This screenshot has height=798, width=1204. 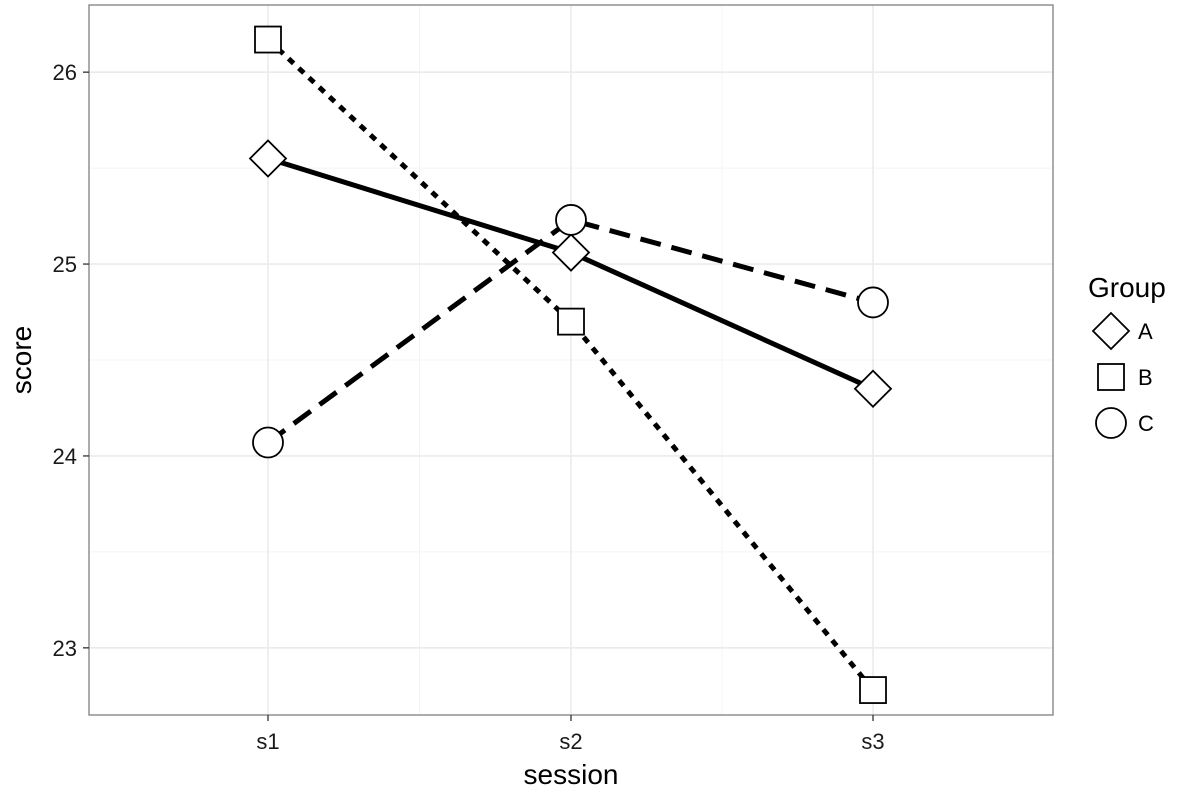 What do you see at coordinates (571, 321) in the screenshot?
I see `data-point-b-s2` at bounding box center [571, 321].